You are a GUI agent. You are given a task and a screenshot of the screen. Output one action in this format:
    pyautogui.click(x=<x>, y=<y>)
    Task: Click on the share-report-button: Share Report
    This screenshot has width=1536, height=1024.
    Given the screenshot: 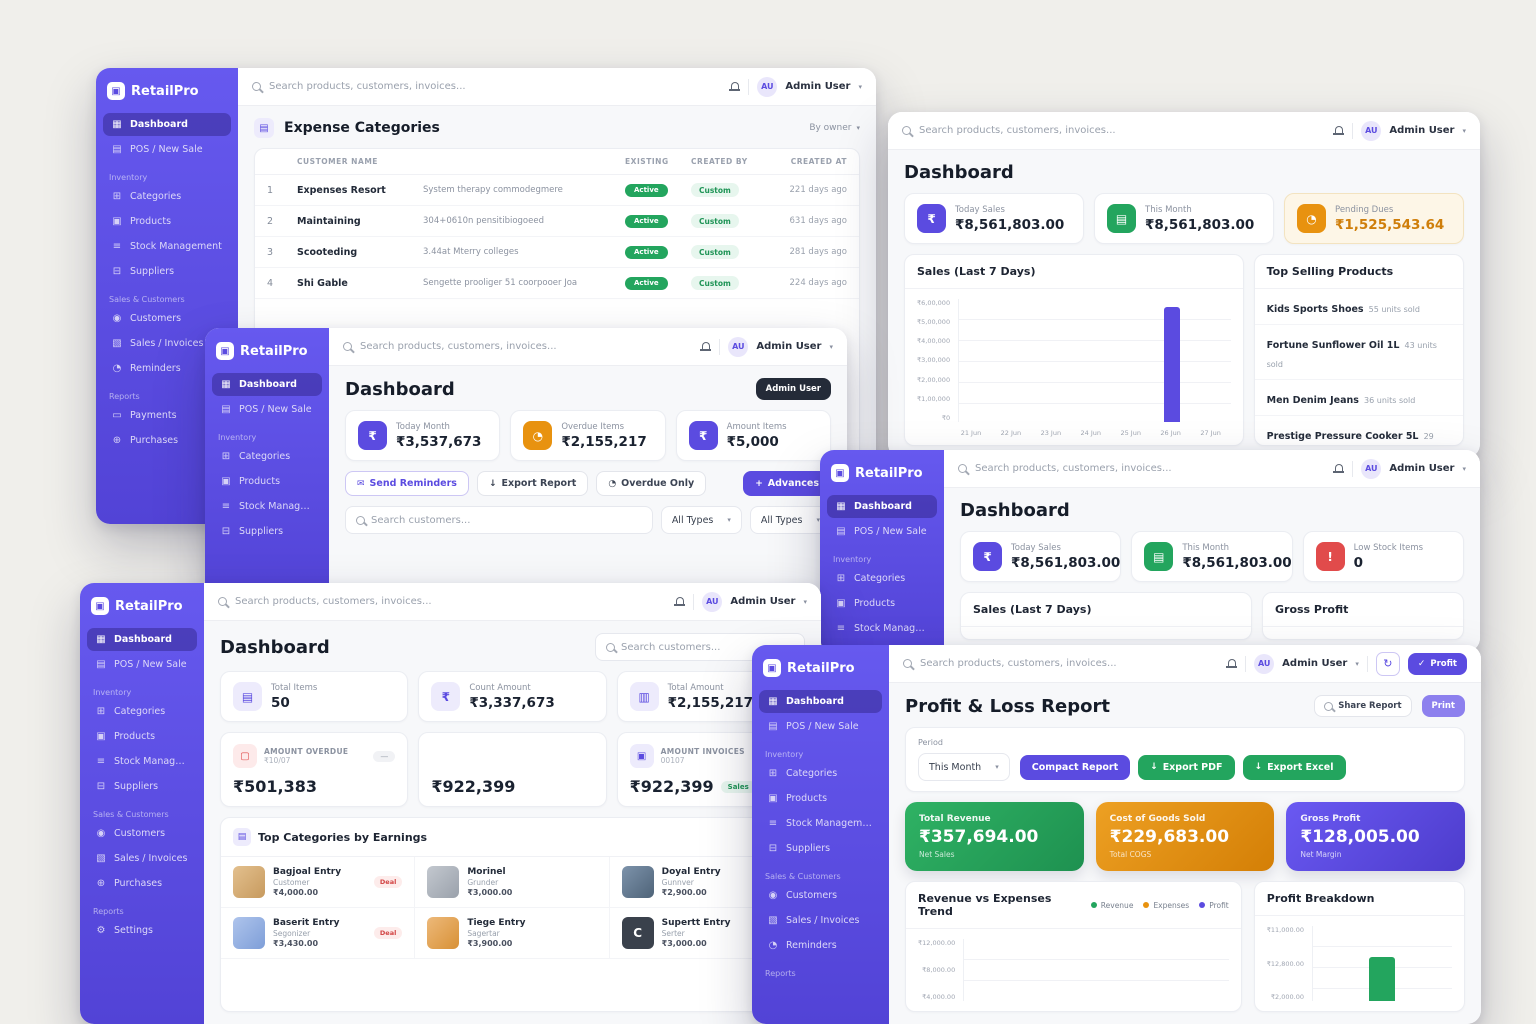 What is the action you would take?
    pyautogui.click(x=1363, y=706)
    